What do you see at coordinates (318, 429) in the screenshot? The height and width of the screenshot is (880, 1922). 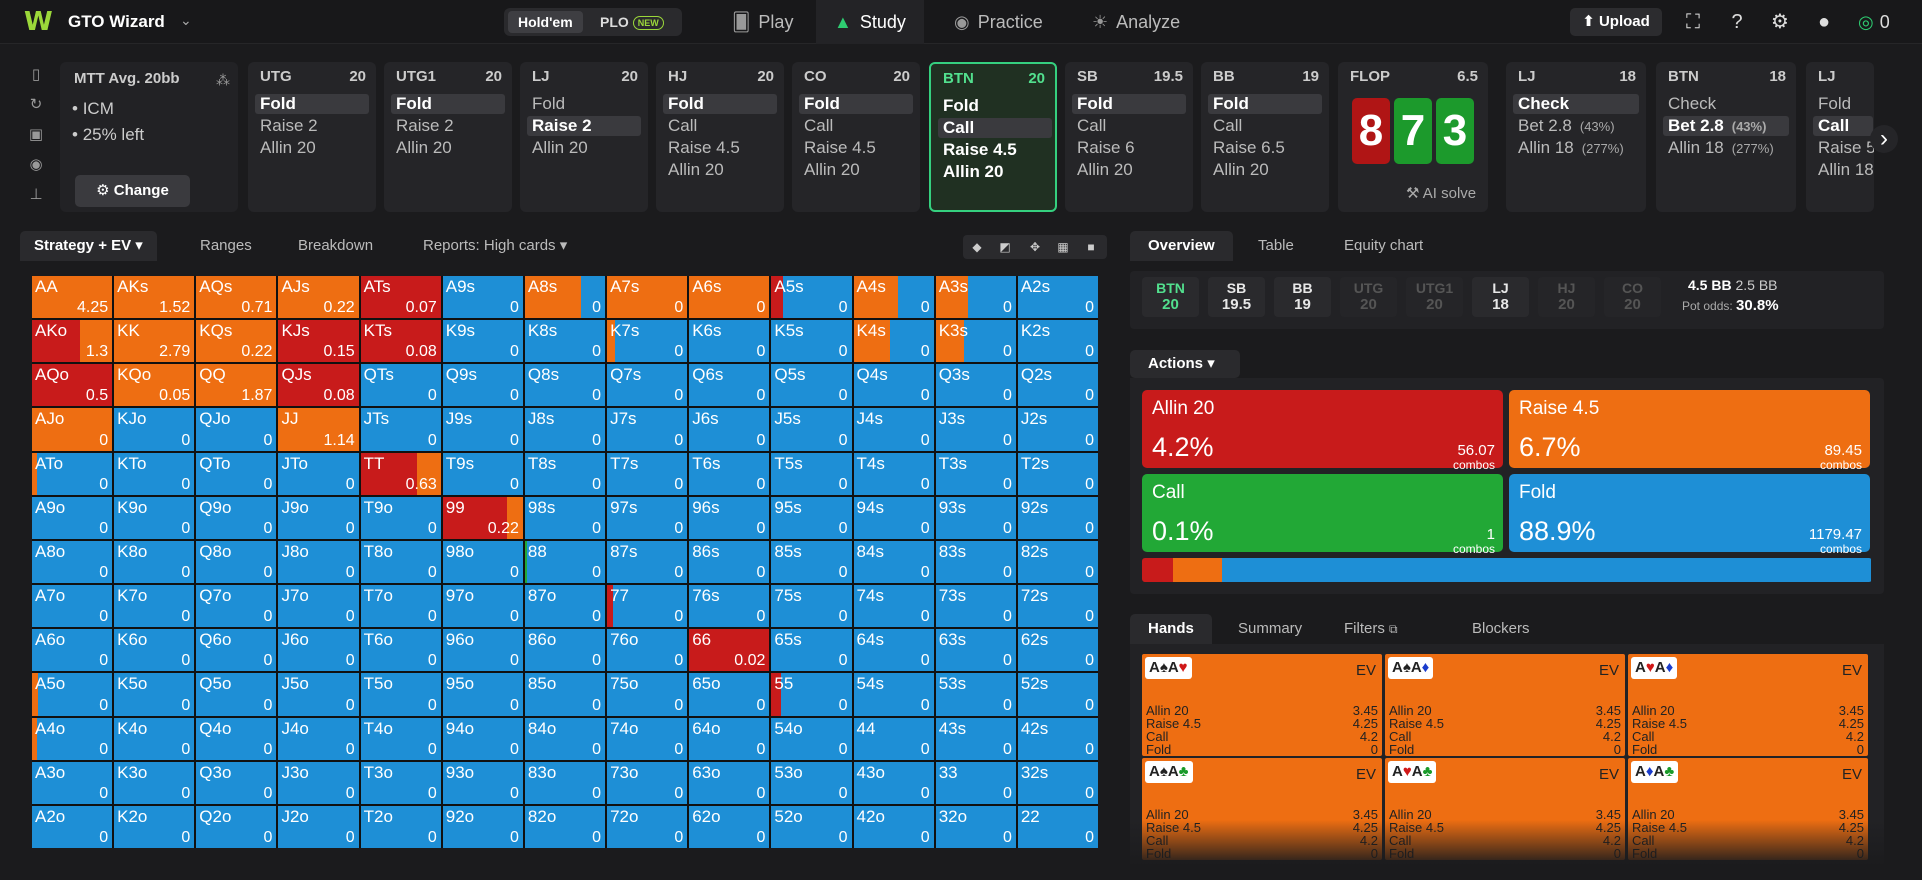 I see `hand-cell: JJ 1.14` at bounding box center [318, 429].